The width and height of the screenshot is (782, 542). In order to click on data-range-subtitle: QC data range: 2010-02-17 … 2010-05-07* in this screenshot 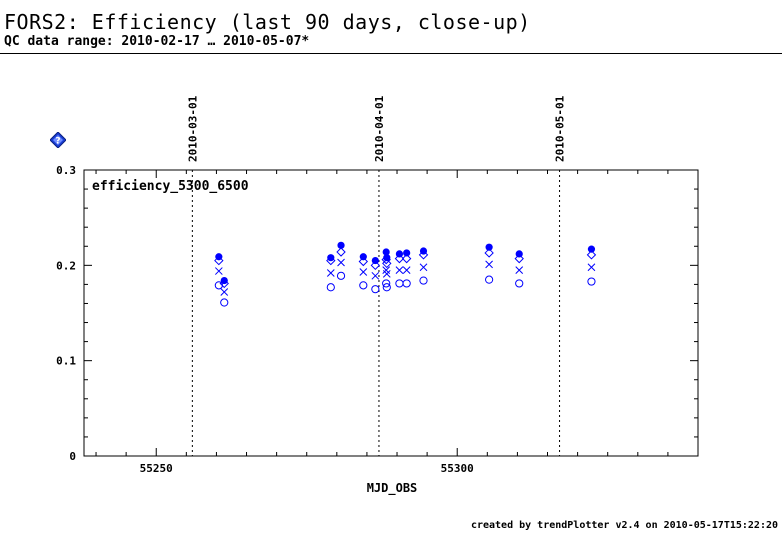, I will do `click(157, 41)`.